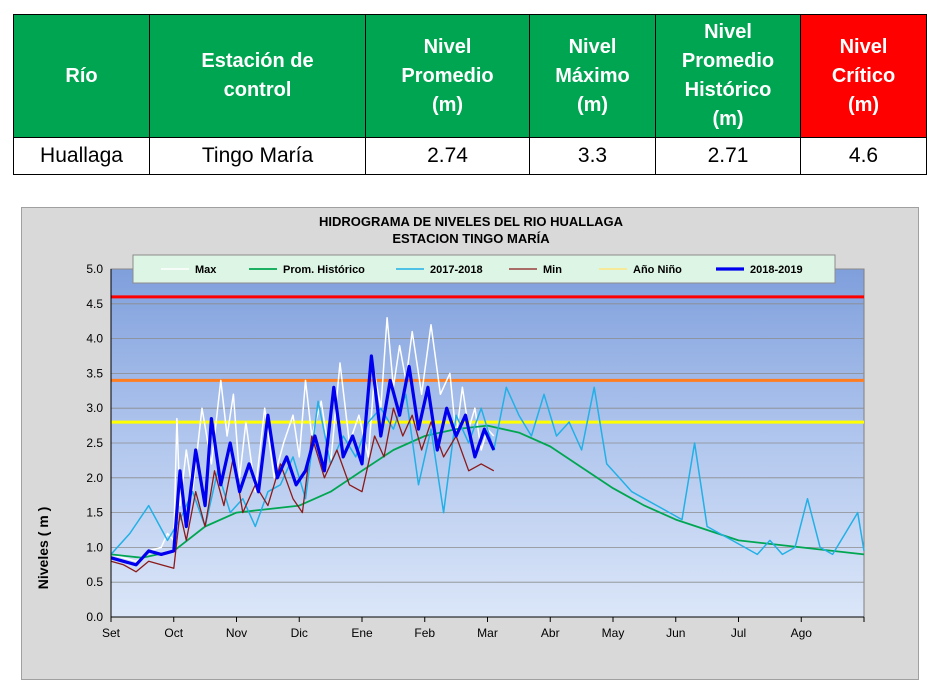 The width and height of the screenshot is (945, 692). What do you see at coordinates (550, 633) in the screenshot?
I see `x-tick-label: Abr` at bounding box center [550, 633].